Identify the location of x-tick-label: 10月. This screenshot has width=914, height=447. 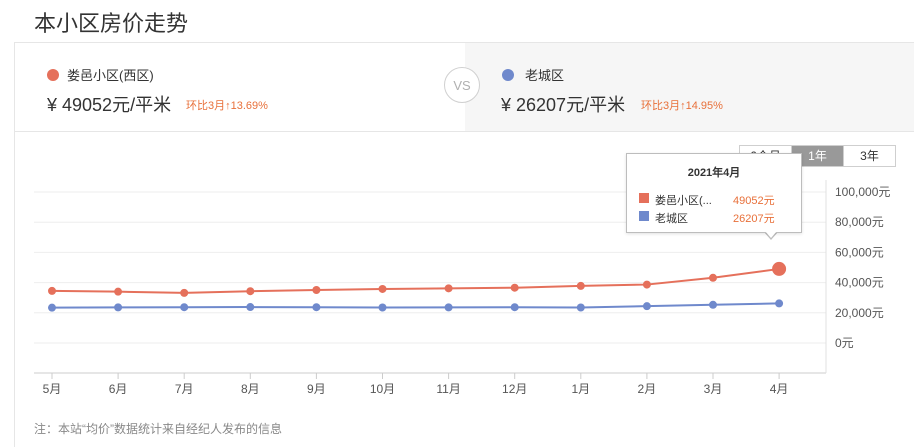
(382, 389).